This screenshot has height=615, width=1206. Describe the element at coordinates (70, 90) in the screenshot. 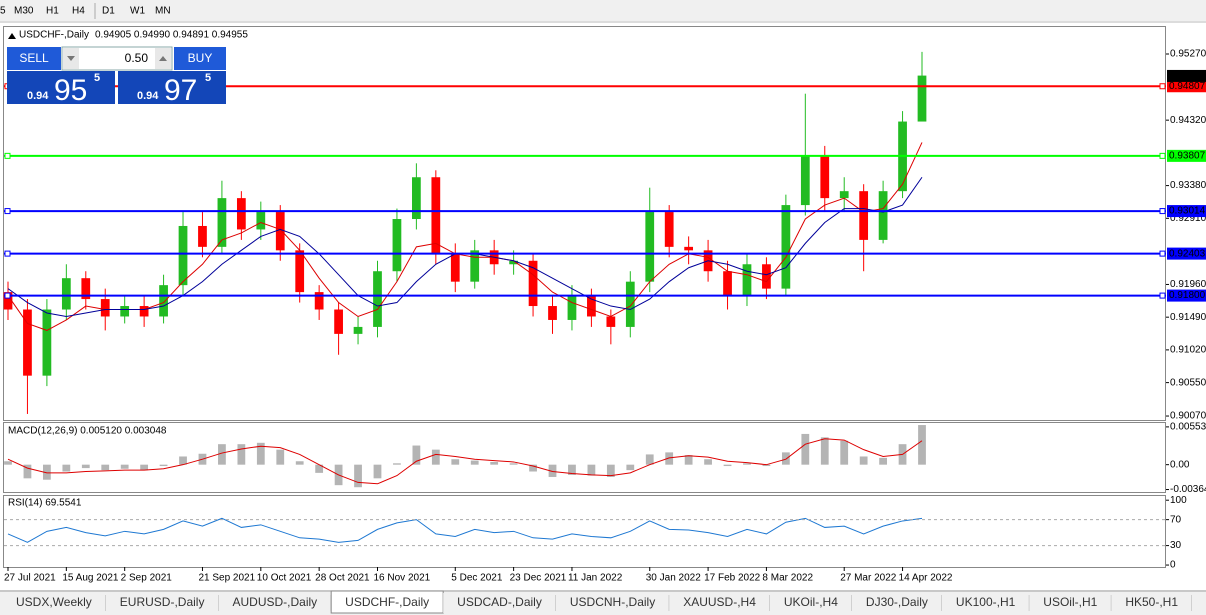

I see `sell-pips: 95` at that location.